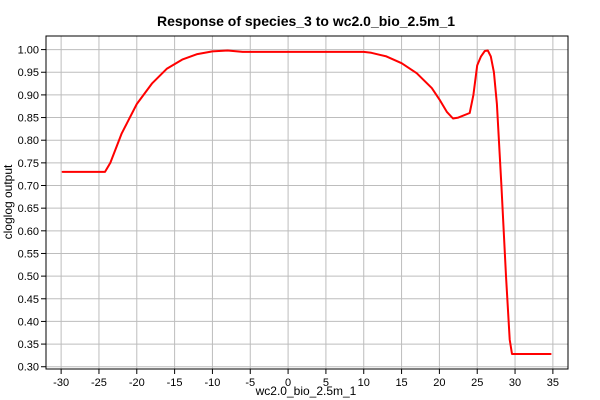 The image size is (600, 400). What do you see at coordinates (28, 300) in the screenshot?
I see `y-tick-label: 0.45` at bounding box center [28, 300].